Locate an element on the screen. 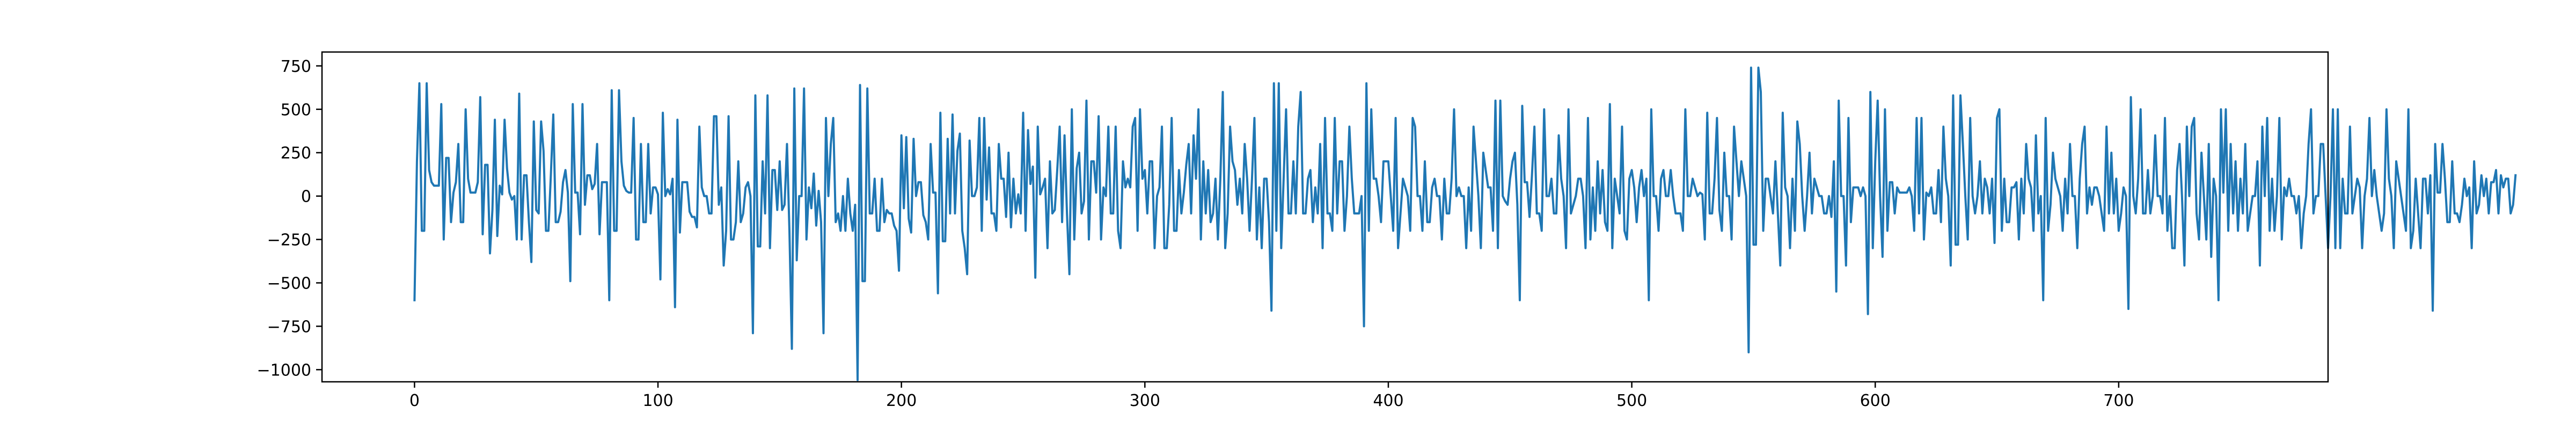  y-axis: 750 500 250 0 −250 −500 −750 −1000 is located at coordinates (289, 218).